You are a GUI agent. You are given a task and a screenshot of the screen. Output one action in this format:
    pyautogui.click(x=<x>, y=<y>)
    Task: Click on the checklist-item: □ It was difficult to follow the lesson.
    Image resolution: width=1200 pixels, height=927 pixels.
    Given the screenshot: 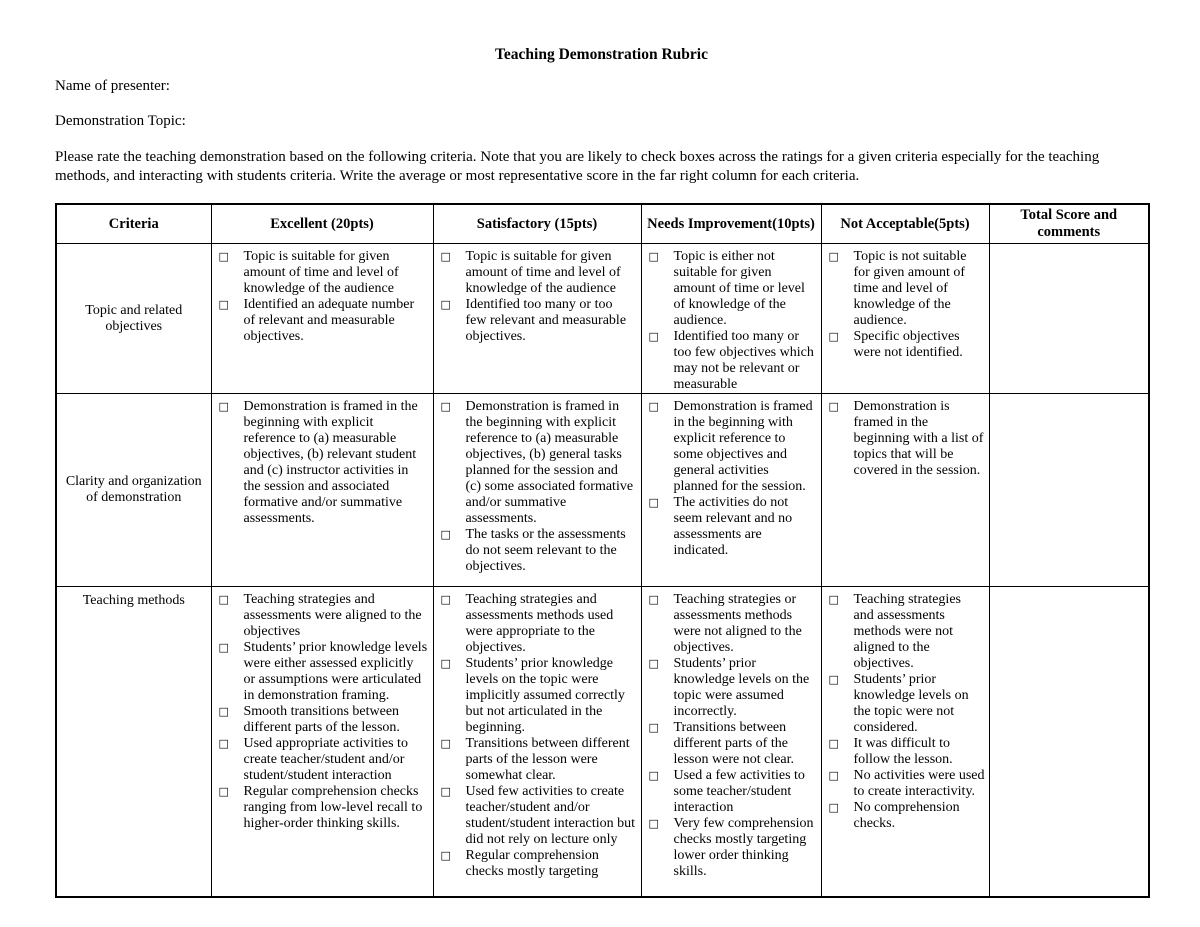 What is the action you would take?
    pyautogui.click(x=905, y=752)
    